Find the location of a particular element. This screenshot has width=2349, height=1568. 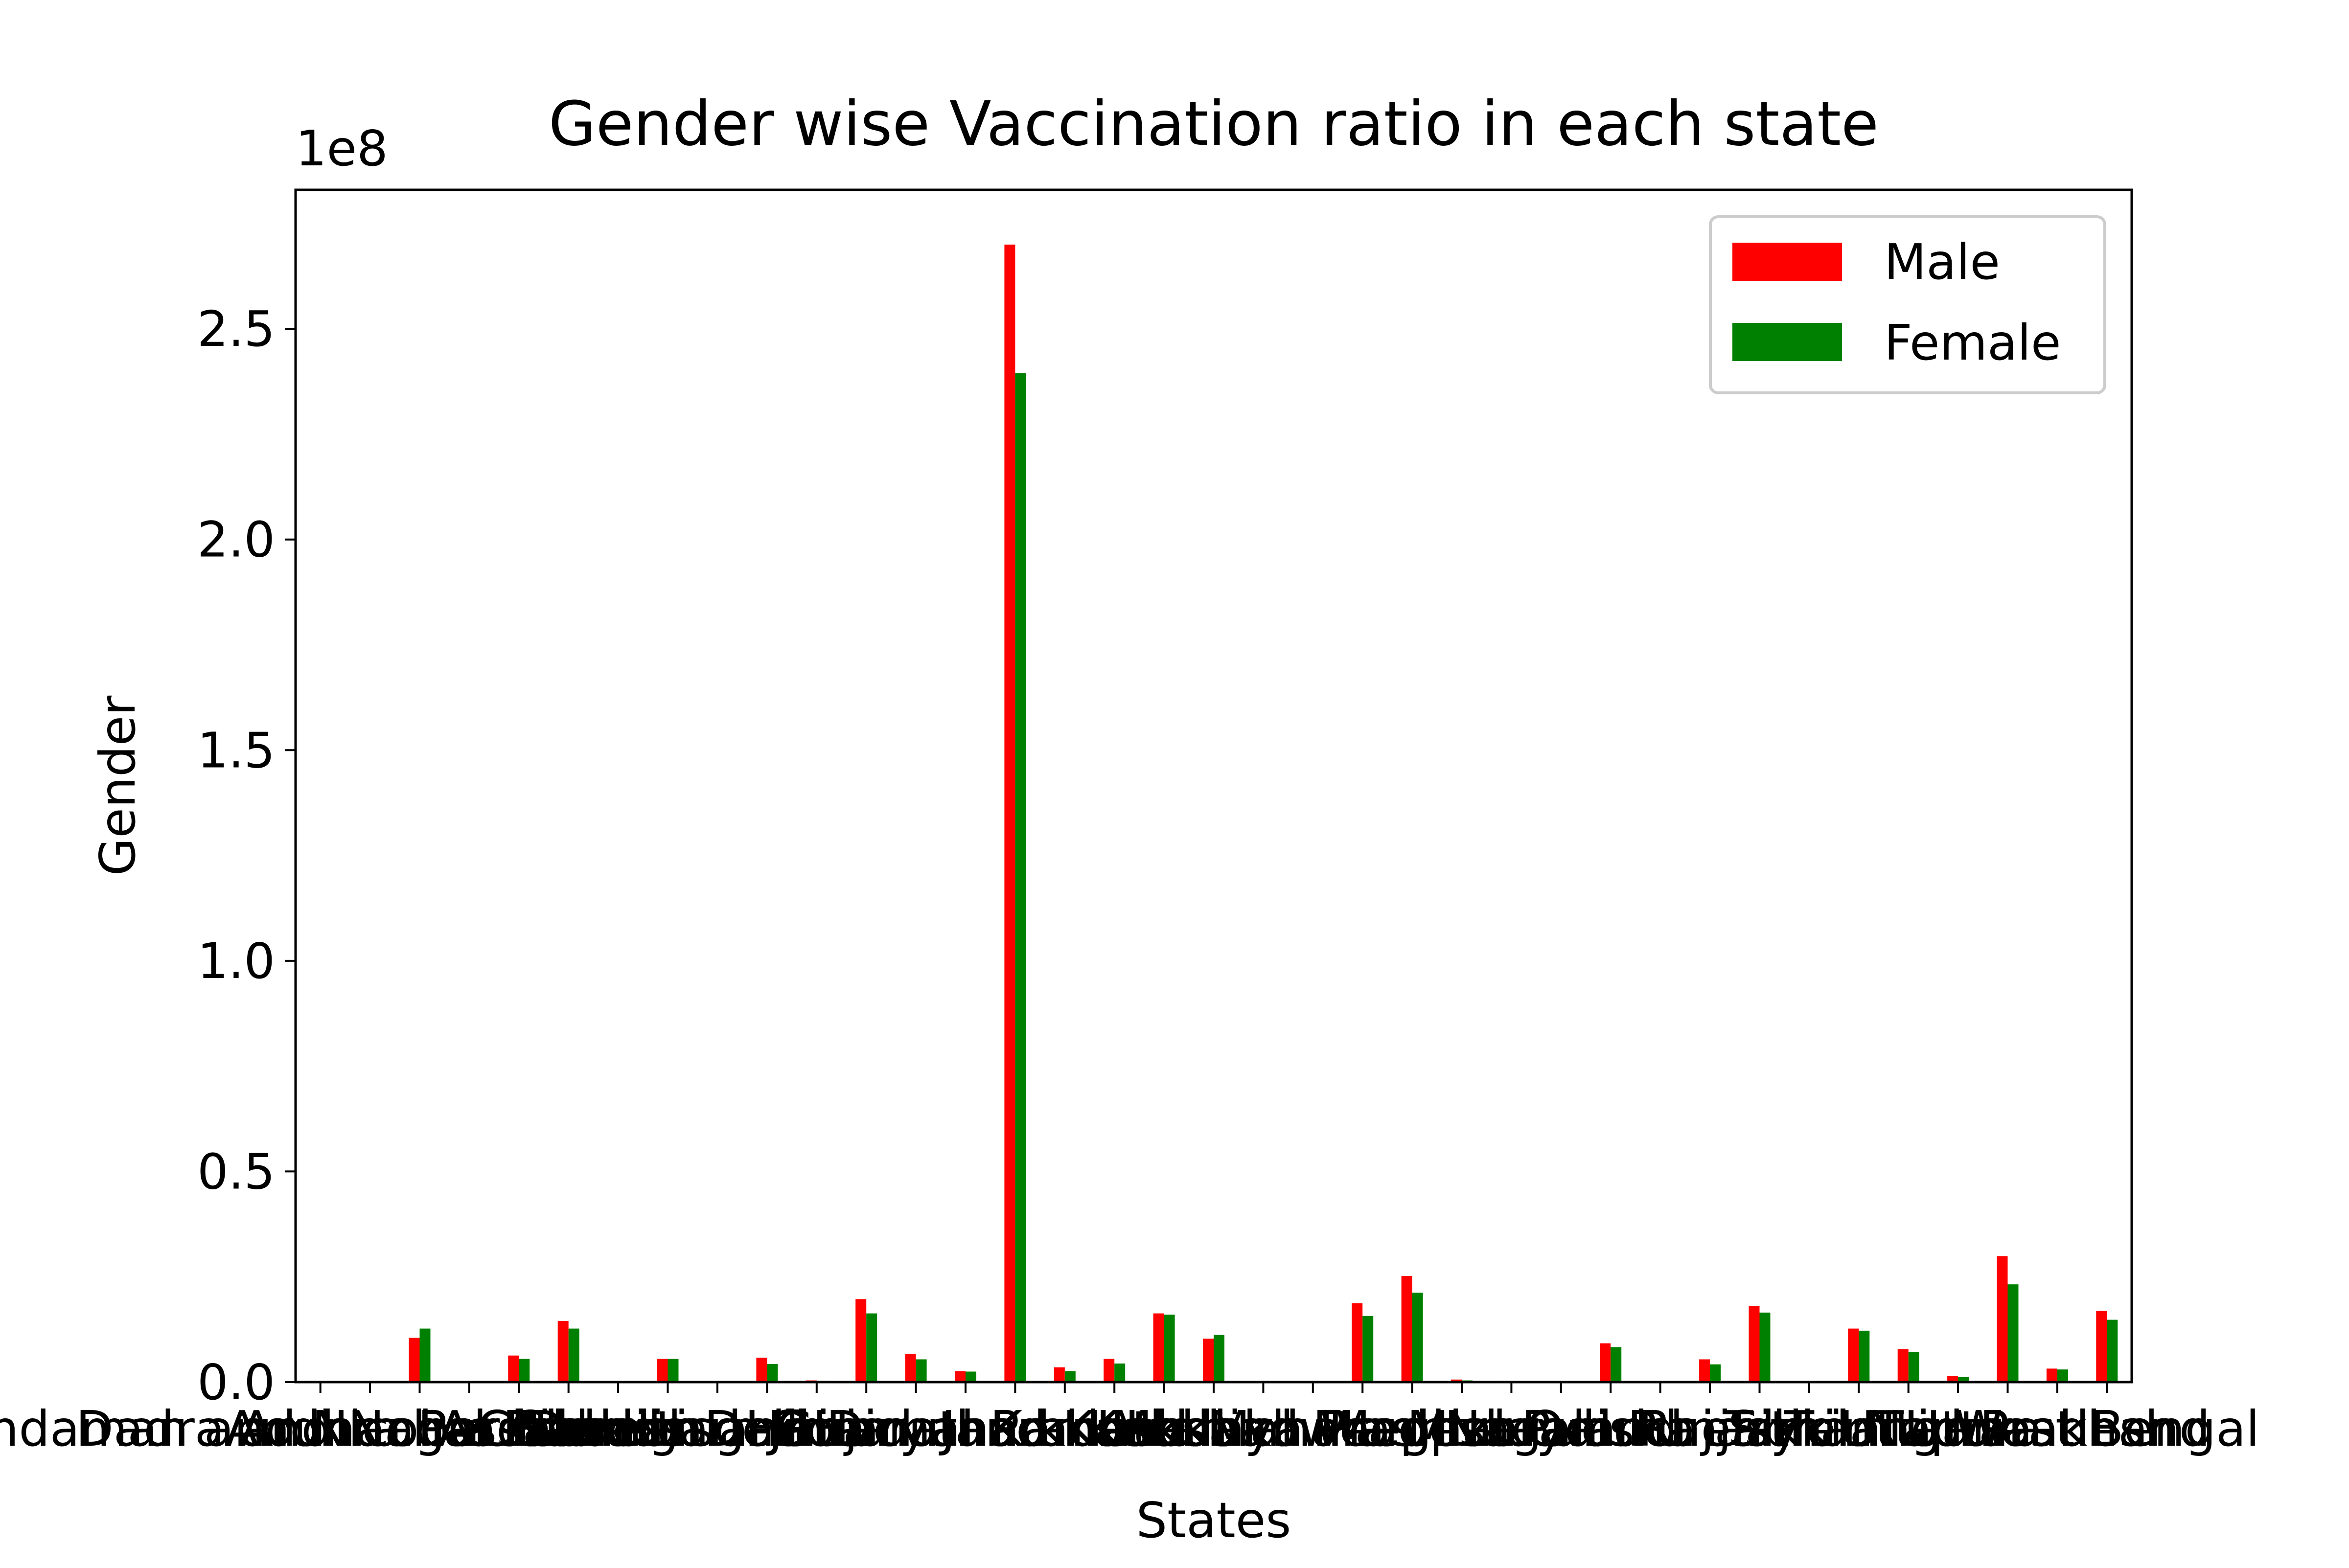

y-axis-ticks: 0.0 0.5 1.0 1.5 2.0 2.5 is located at coordinates (246, 856).